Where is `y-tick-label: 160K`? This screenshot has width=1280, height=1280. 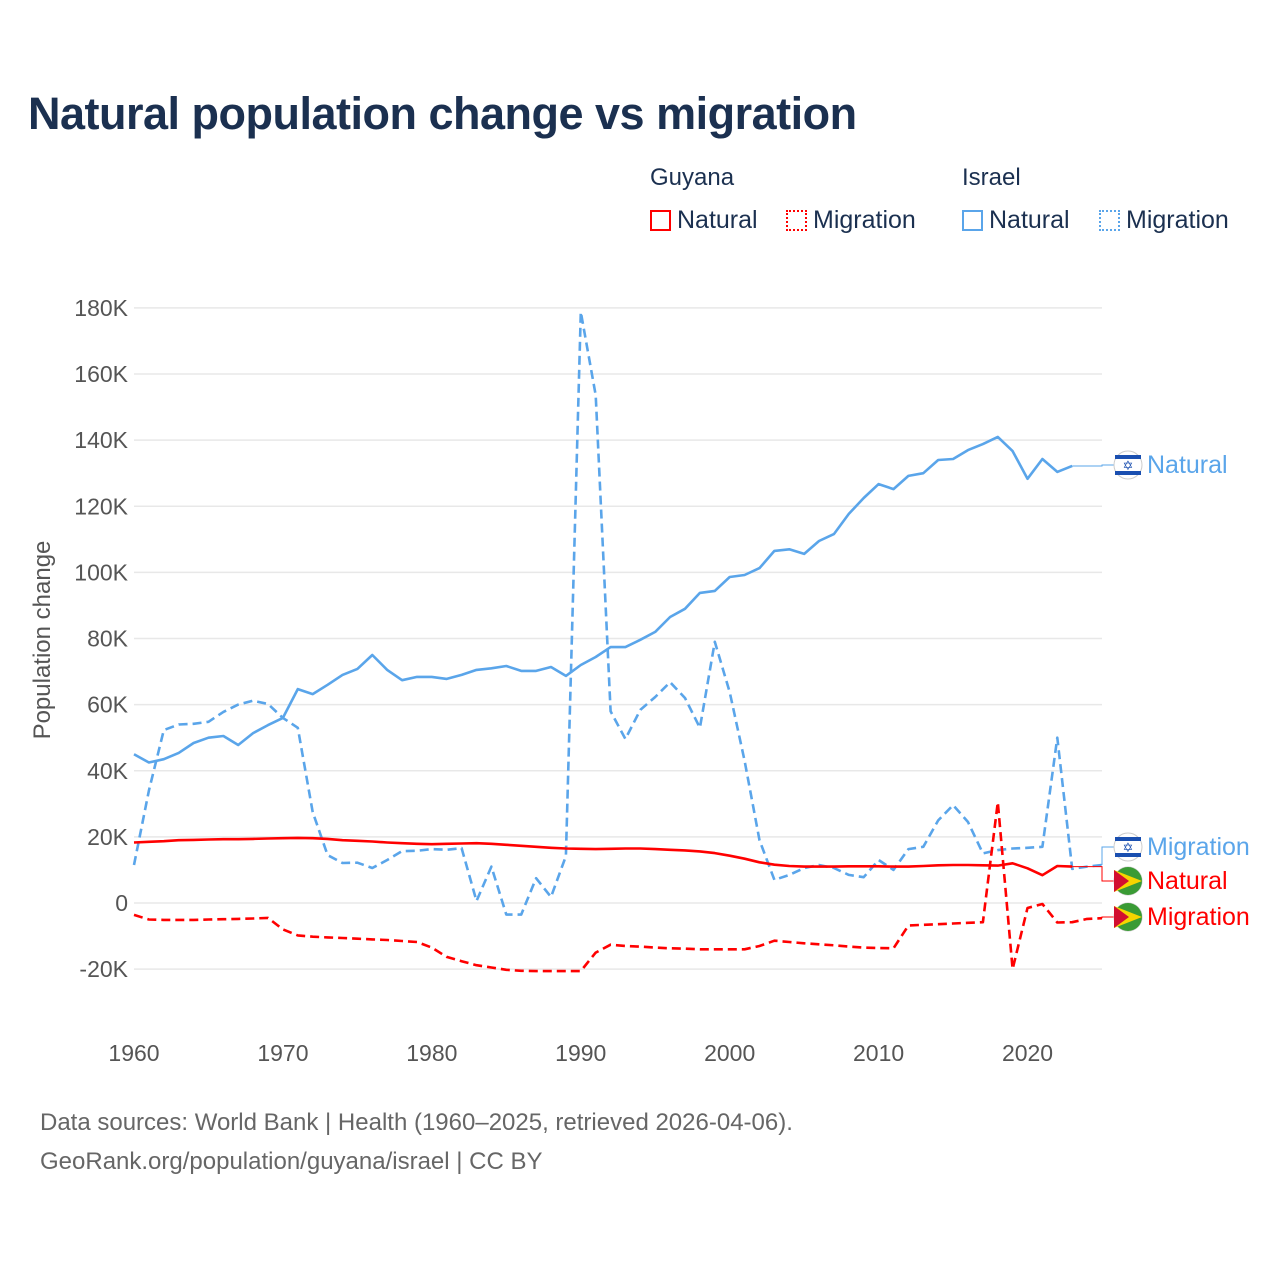 y-tick-label: 160K is located at coordinates (101, 374).